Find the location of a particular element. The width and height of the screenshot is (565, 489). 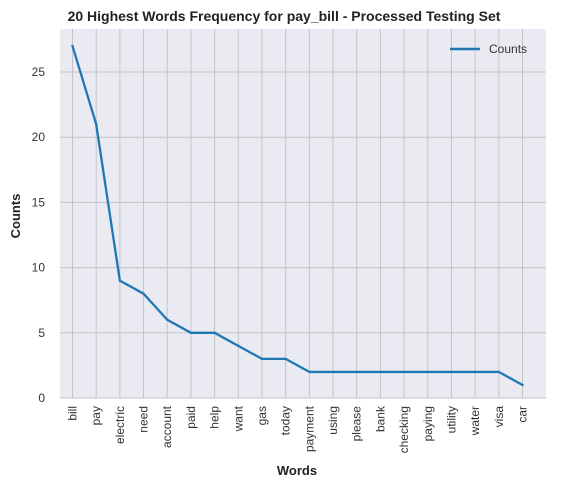

x-tick-label: payment is located at coordinates (309, 428).